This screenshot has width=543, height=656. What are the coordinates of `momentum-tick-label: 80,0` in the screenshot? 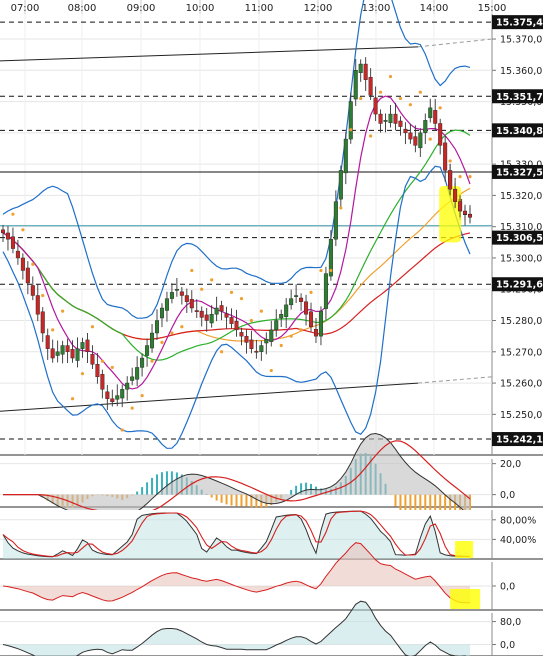 It's located at (510, 622).